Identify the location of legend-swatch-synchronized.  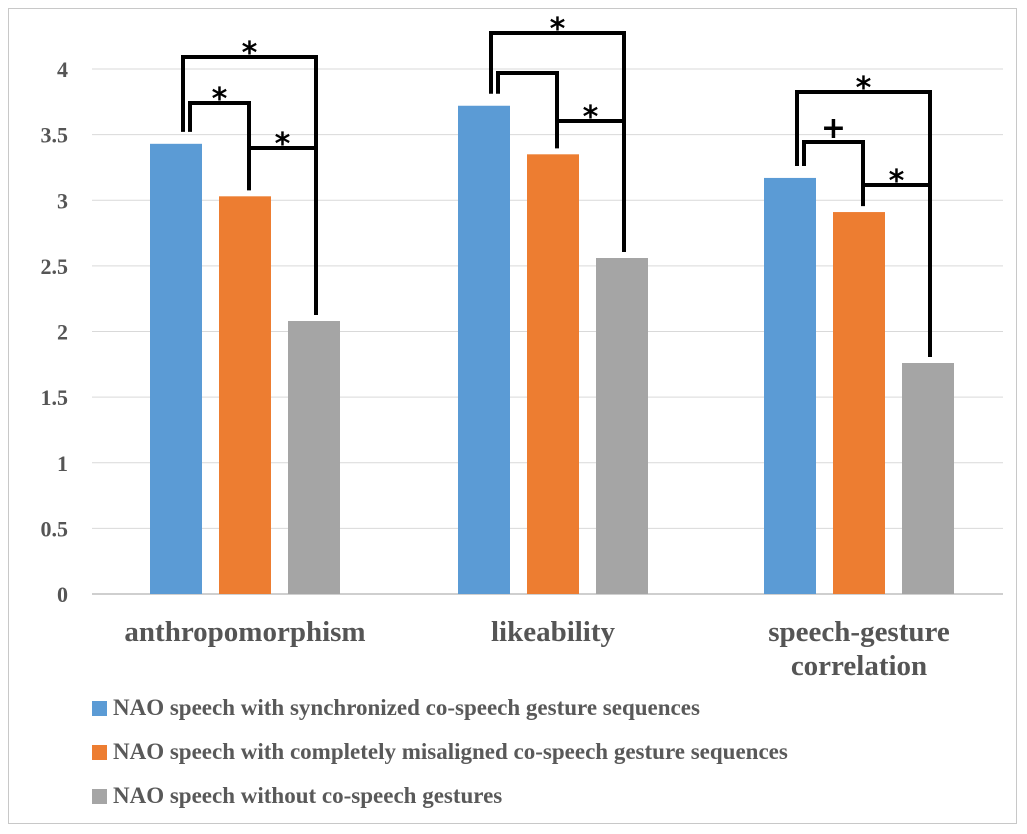
(99, 708).